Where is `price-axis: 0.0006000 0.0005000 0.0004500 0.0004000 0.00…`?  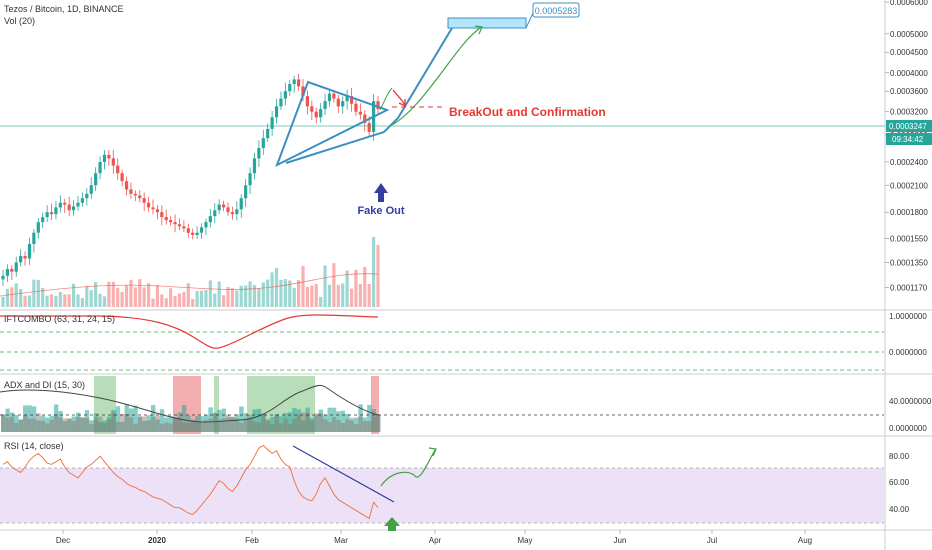
price-axis: 0.0006000 0.0005000 0.0004500 0.0004000 0.00… is located at coordinates (906, 146).